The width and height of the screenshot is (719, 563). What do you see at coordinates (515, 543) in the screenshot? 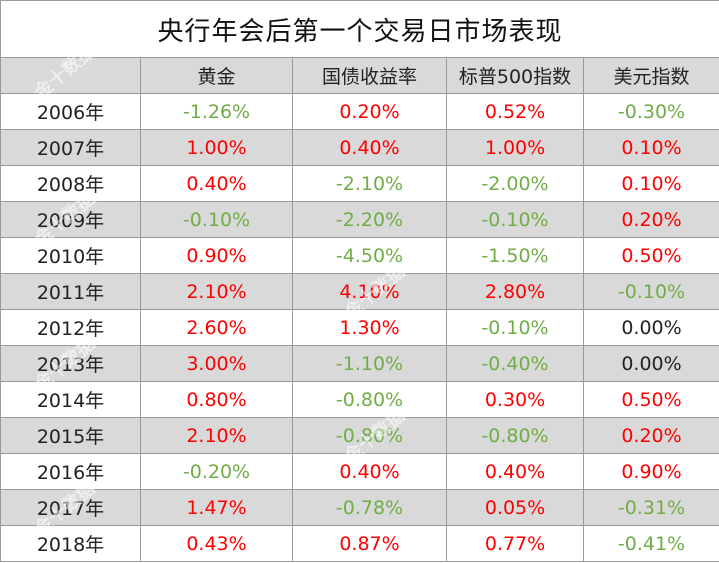
I see `sp500-cell: 0.77%` at bounding box center [515, 543].